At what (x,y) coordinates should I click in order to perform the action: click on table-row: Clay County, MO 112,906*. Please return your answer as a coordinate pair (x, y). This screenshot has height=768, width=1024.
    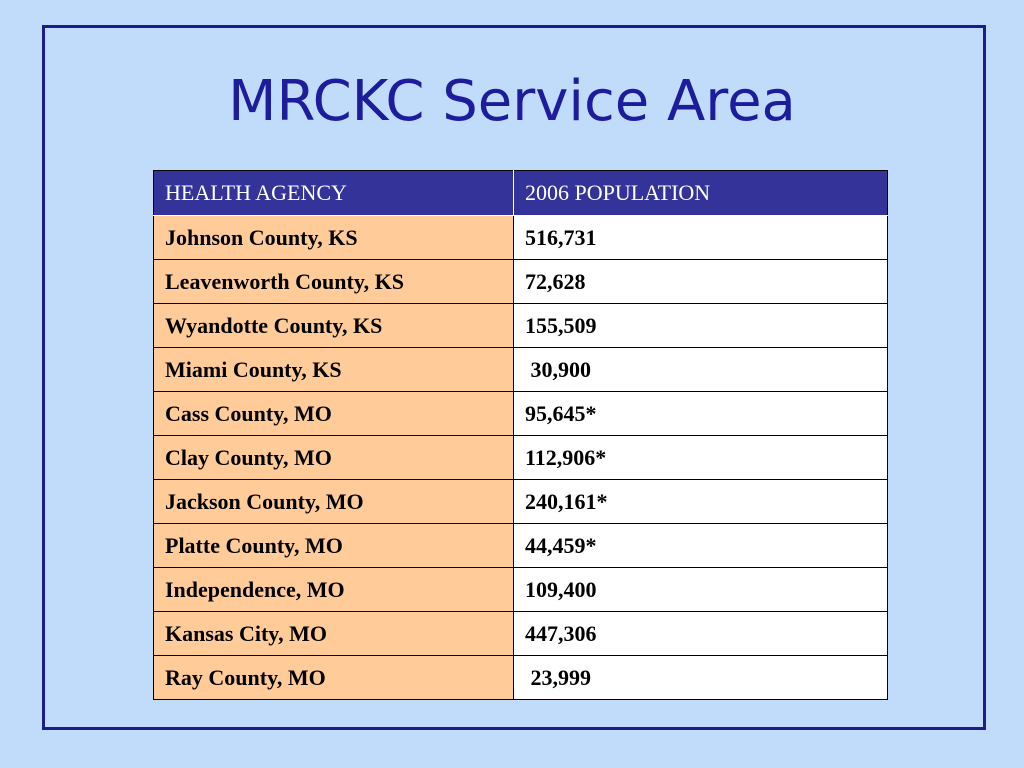
    Looking at the image, I should click on (520, 457).